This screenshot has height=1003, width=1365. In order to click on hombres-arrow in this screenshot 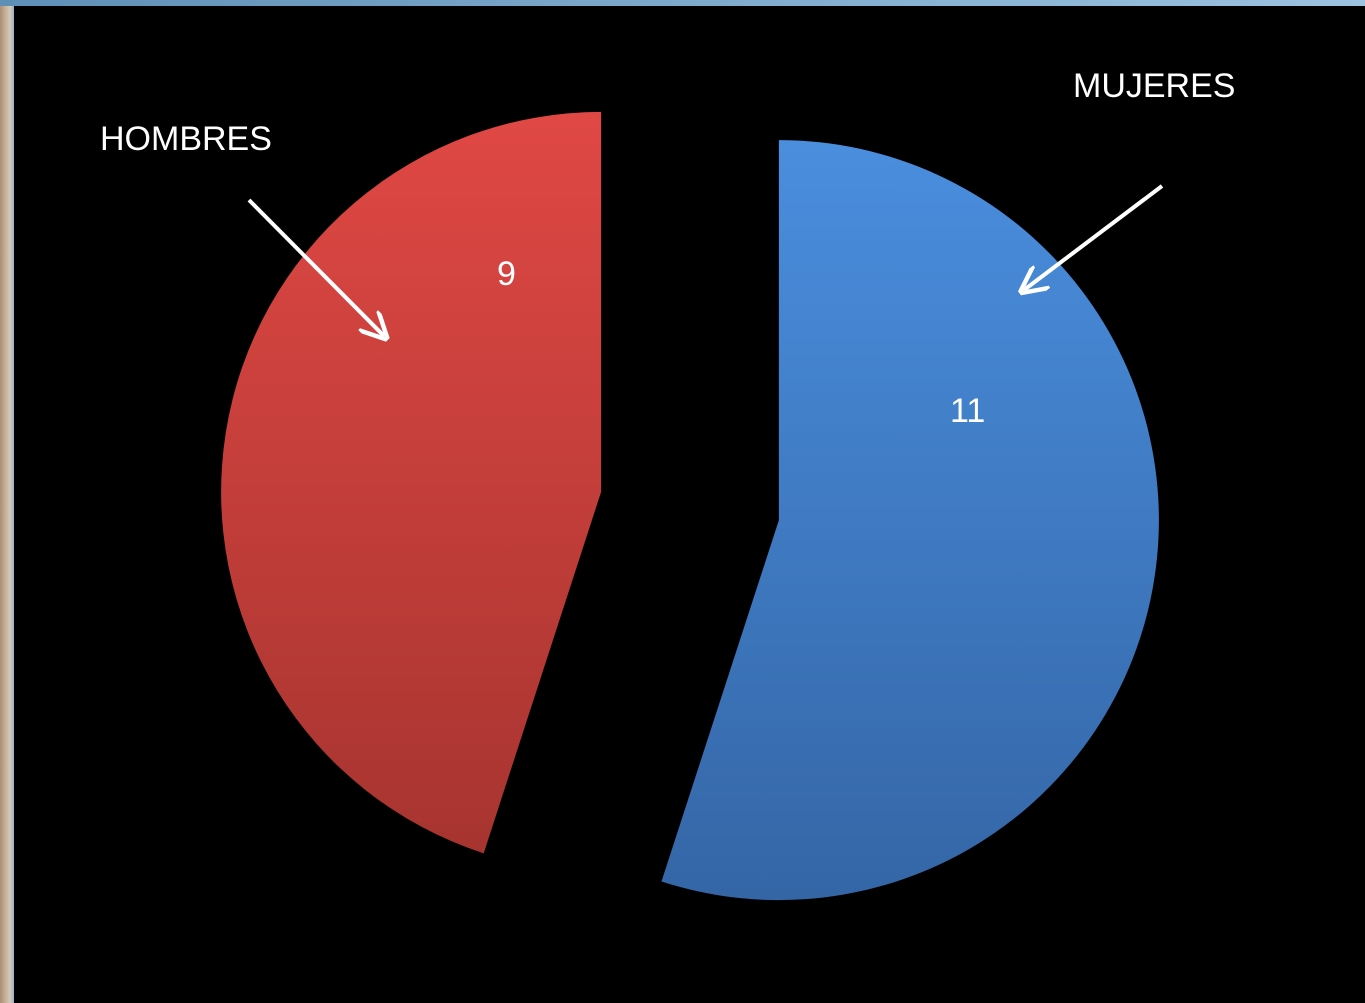, I will do `click(315, 267)`.